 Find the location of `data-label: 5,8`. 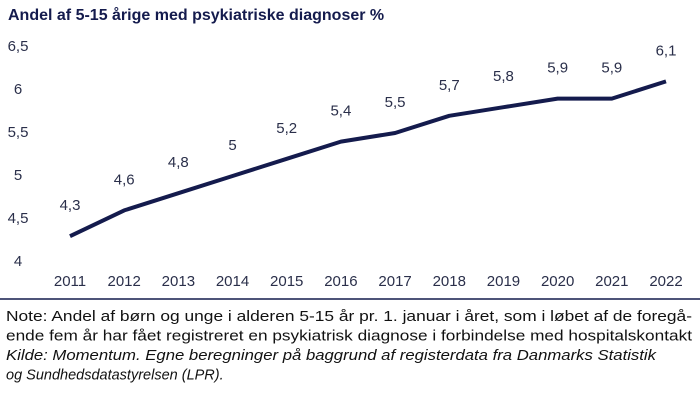

data-label: 5,8 is located at coordinates (503, 76).